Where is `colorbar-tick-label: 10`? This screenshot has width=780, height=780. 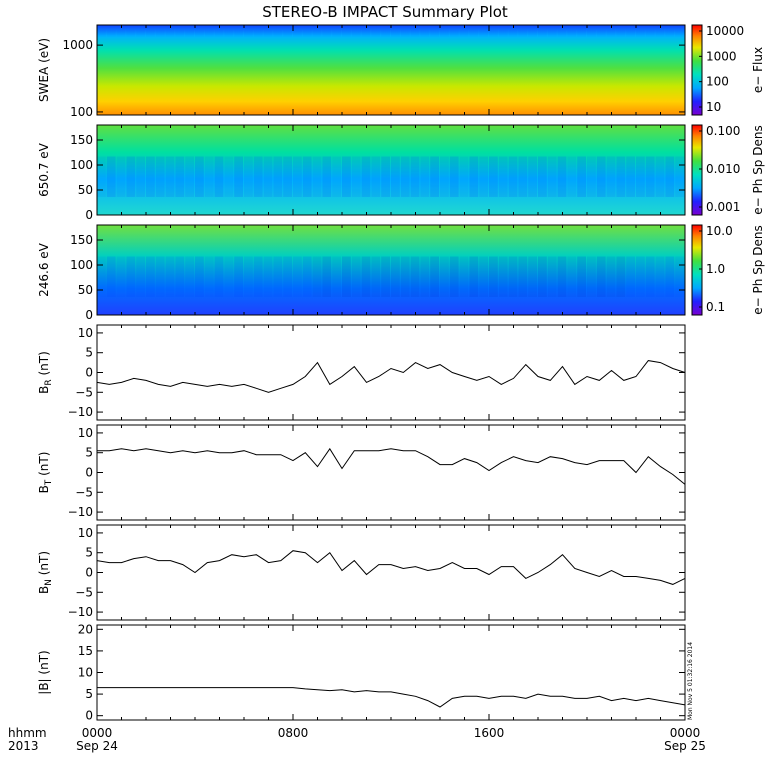
colorbar-tick-label: 10 is located at coordinates (713, 107).